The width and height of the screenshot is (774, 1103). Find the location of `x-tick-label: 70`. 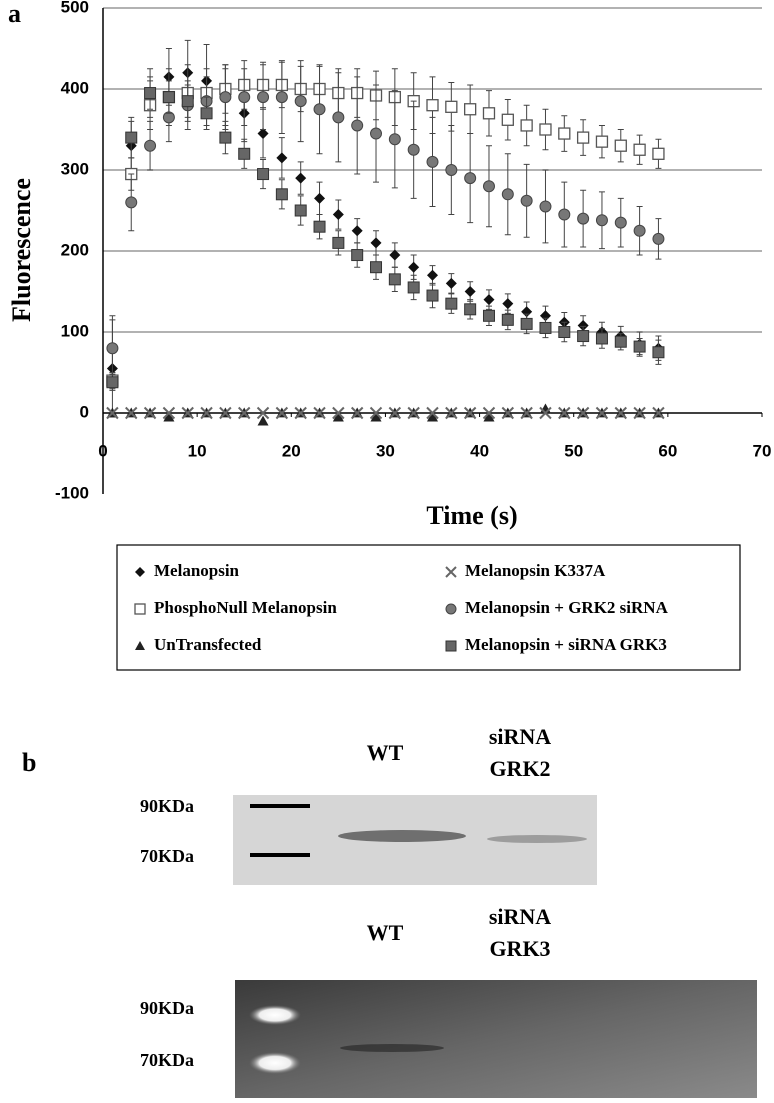

x-tick-label: 70 is located at coordinates (762, 450).